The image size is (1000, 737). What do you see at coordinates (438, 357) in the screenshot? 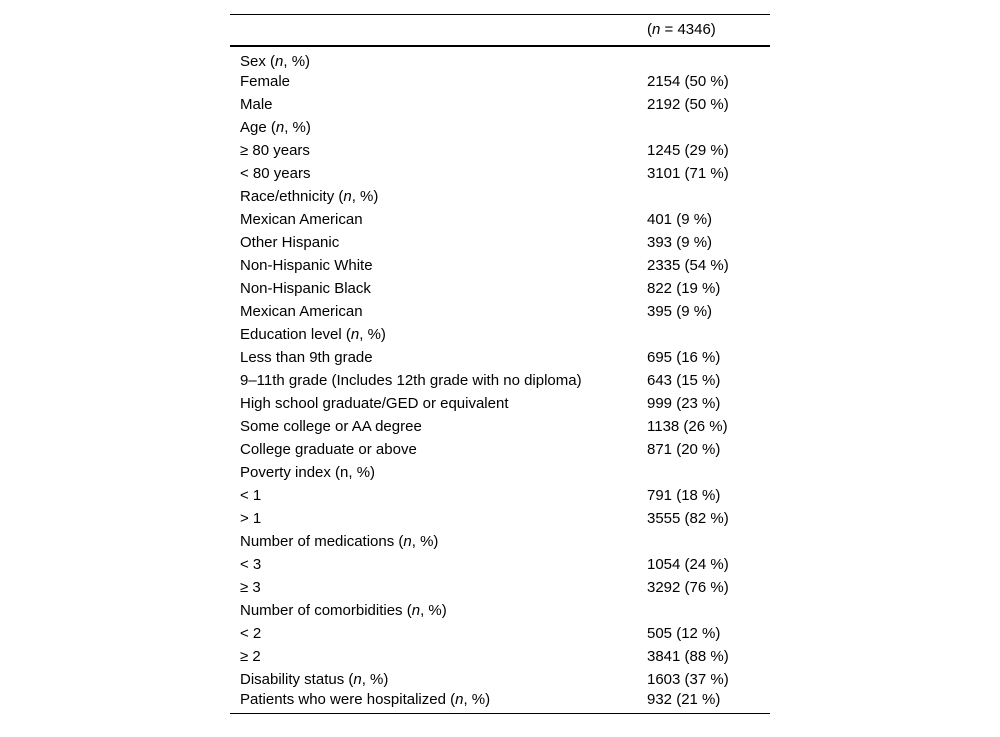
I see `row-label: Less than 9th grade` at bounding box center [438, 357].